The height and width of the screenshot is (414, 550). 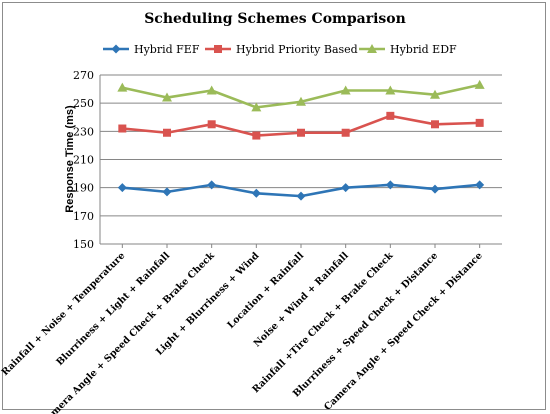 I want to click on y-axis-label: Response Time (ms), so click(x=70, y=159).